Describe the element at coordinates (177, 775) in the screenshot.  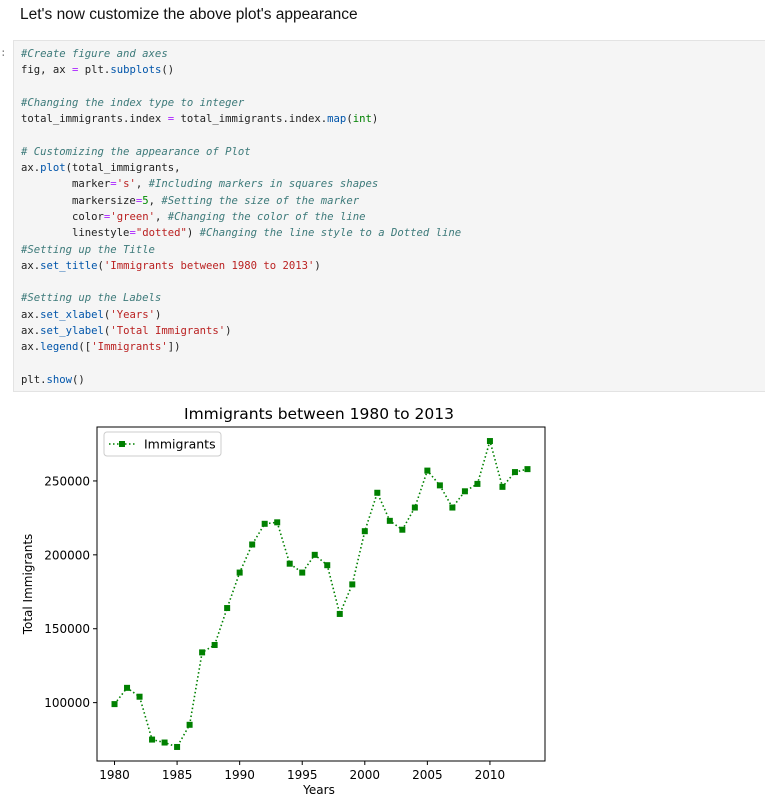
I see `x-tick-label: 1985` at that location.